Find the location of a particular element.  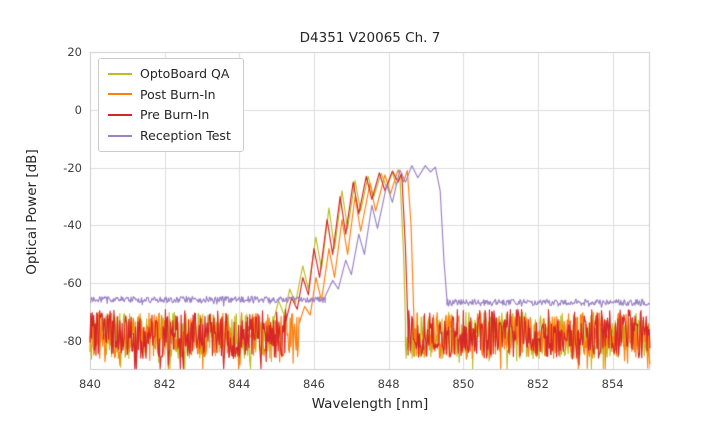

legend-item: Reception Test is located at coordinates (169, 136).